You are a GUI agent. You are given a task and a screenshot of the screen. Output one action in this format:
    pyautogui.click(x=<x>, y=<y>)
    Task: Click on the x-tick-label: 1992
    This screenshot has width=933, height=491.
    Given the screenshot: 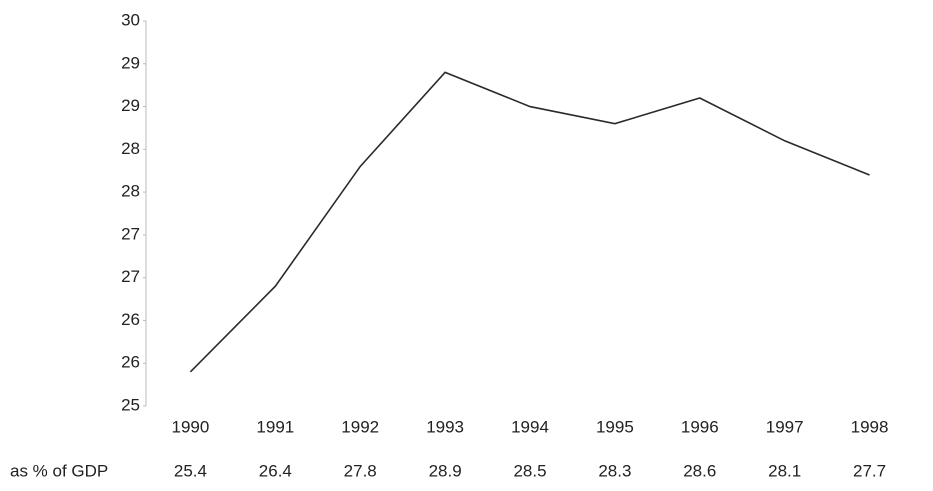 What is the action you would take?
    pyautogui.click(x=360, y=426)
    